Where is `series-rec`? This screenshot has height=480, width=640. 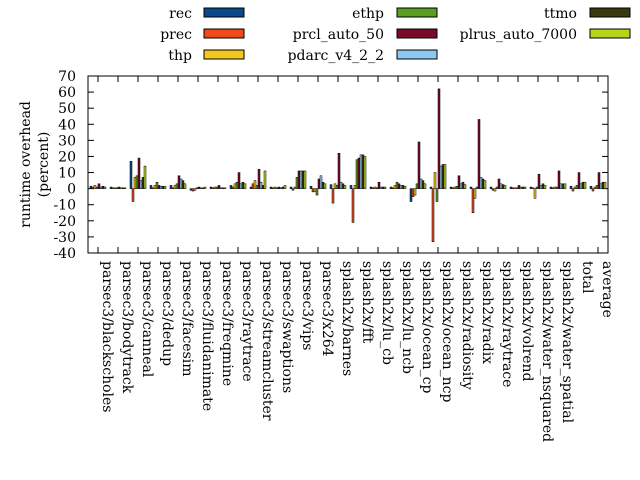
series-rec is located at coordinates (341, 181).